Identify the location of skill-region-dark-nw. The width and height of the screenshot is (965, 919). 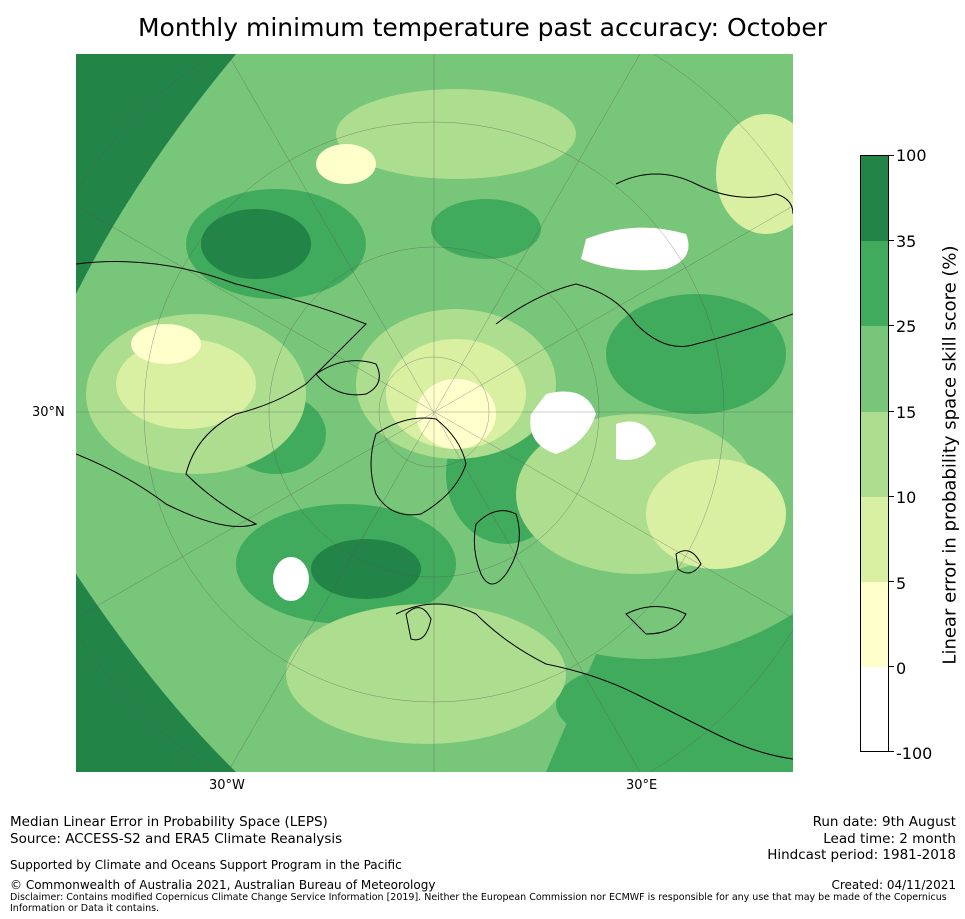
(156, 174).